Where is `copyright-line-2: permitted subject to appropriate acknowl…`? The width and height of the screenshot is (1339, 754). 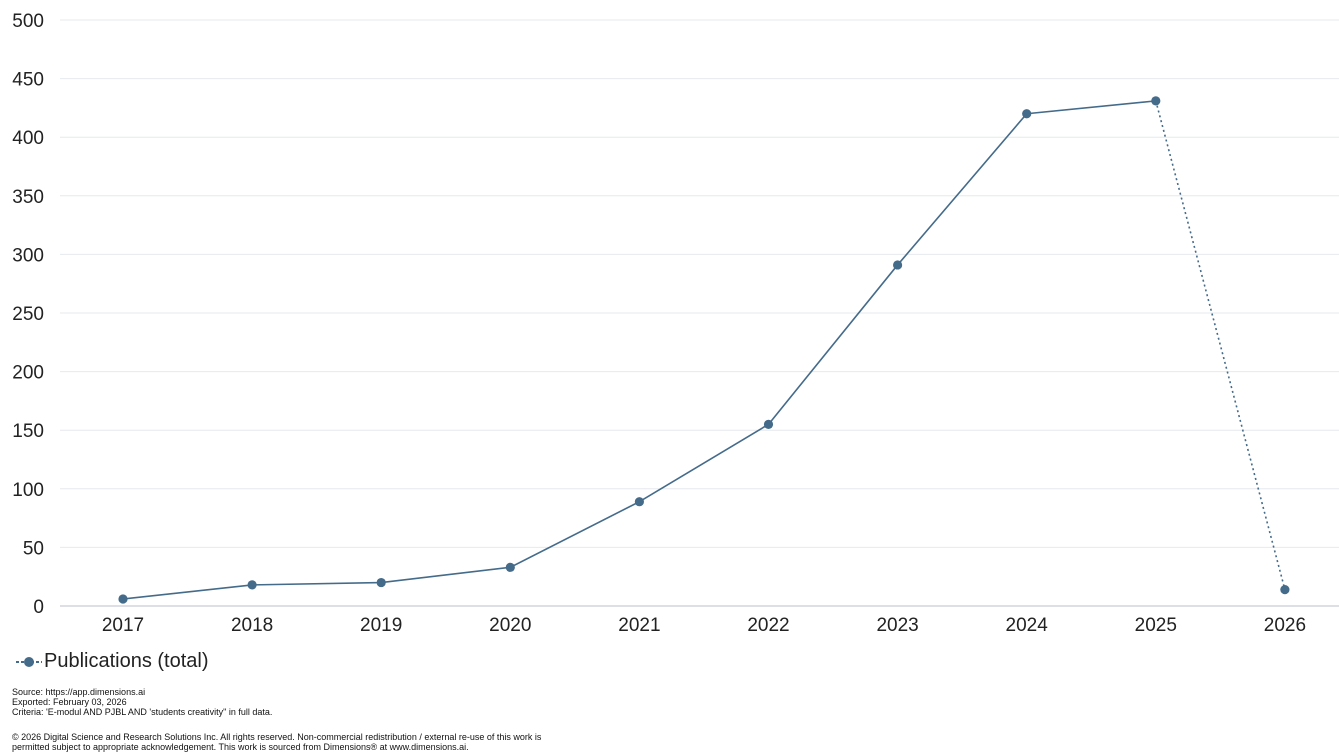
copyright-line-2: permitted subject to appropriate acknowl… is located at coordinates (240, 747).